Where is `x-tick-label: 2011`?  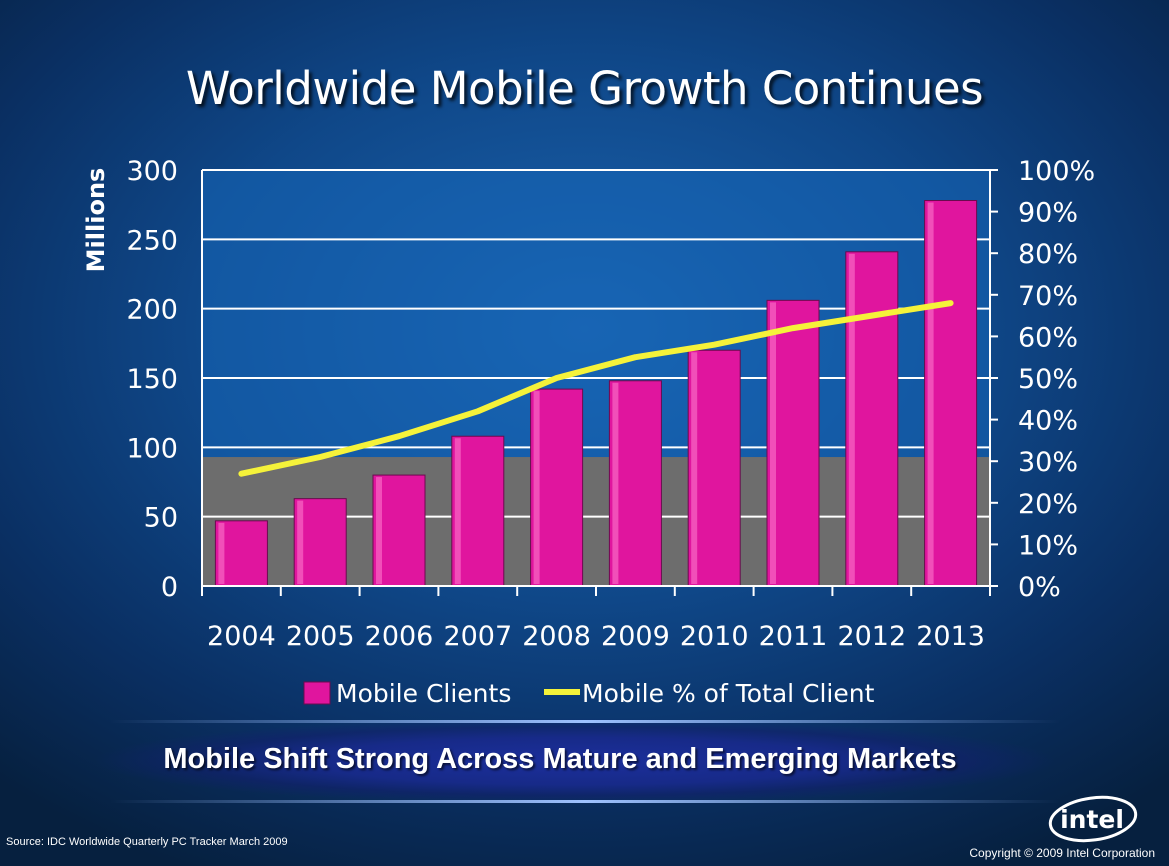
x-tick-label: 2011 is located at coordinates (793, 636).